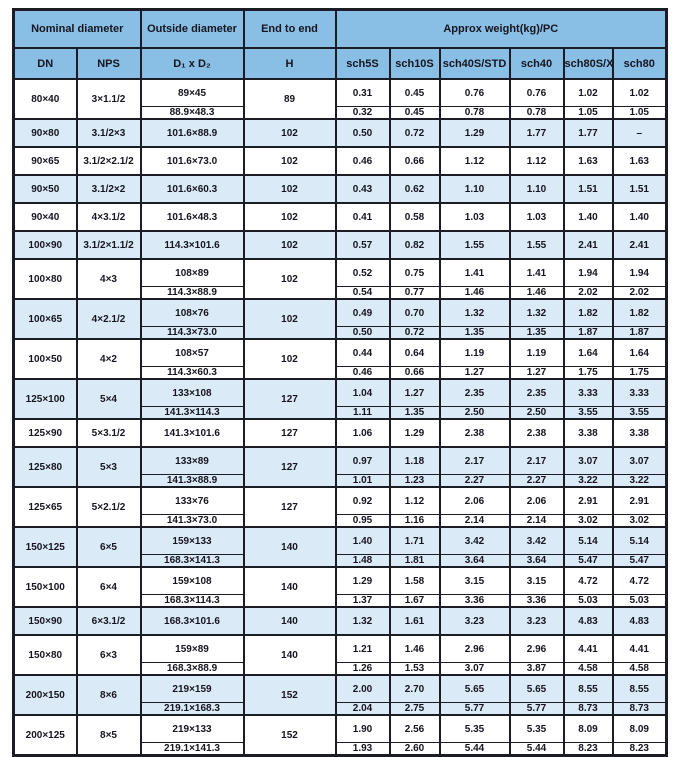  I want to click on weight-cell: 1.29, so click(414, 433).